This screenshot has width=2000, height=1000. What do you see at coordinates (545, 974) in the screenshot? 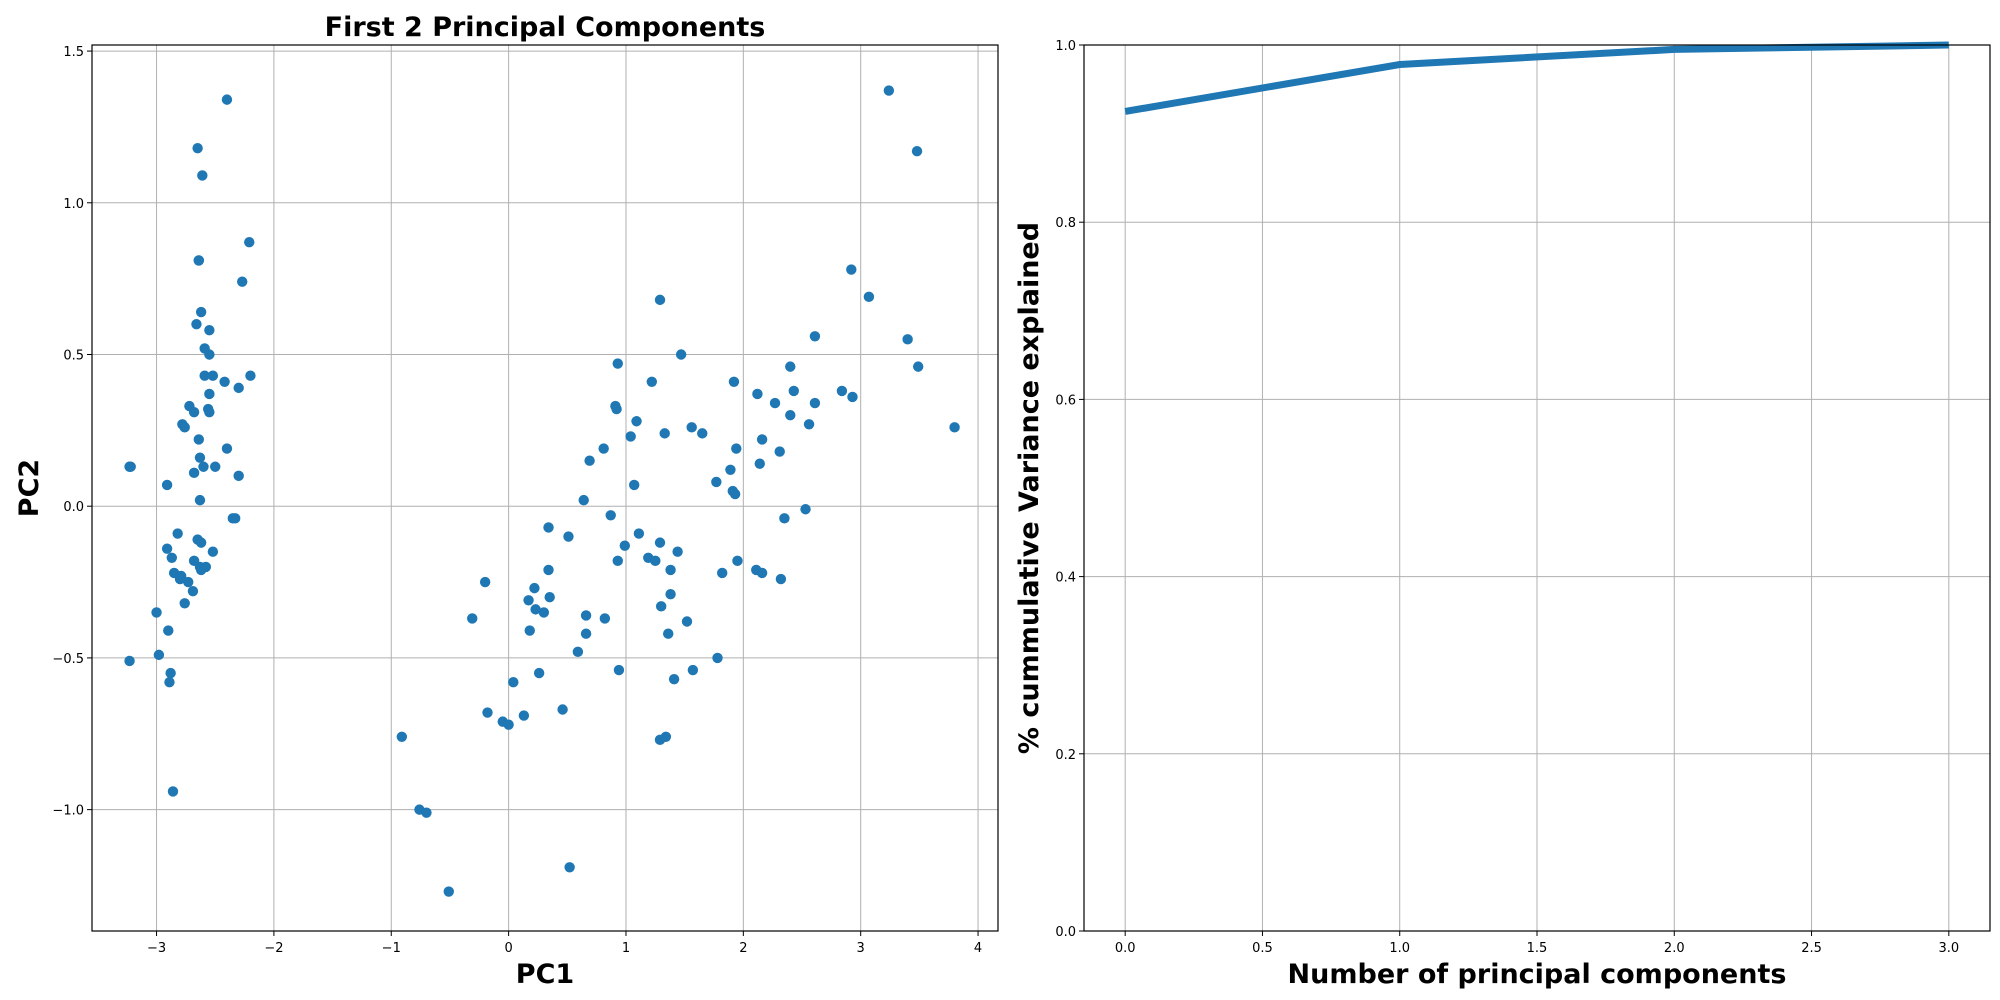
I see `scatter-x-axis-label: PC1` at bounding box center [545, 974].